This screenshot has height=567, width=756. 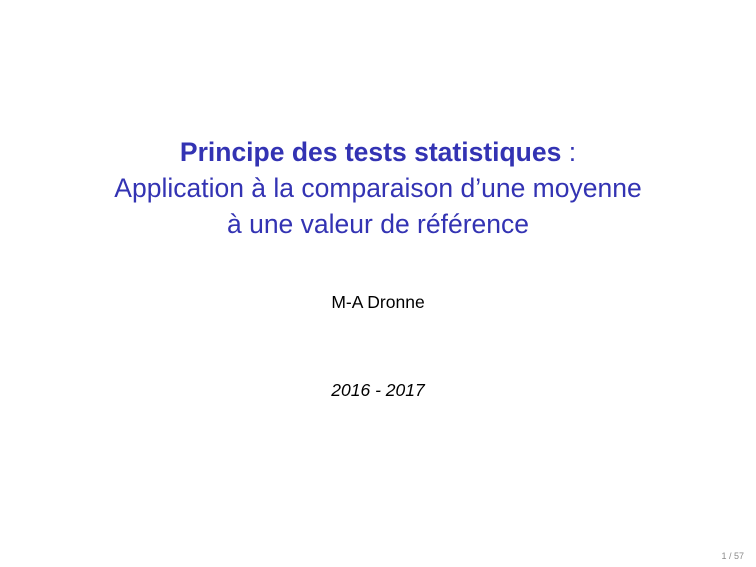 What do you see at coordinates (569, 152) in the screenshot?
I see `title-colon: :` at bounding box center [569, 152].